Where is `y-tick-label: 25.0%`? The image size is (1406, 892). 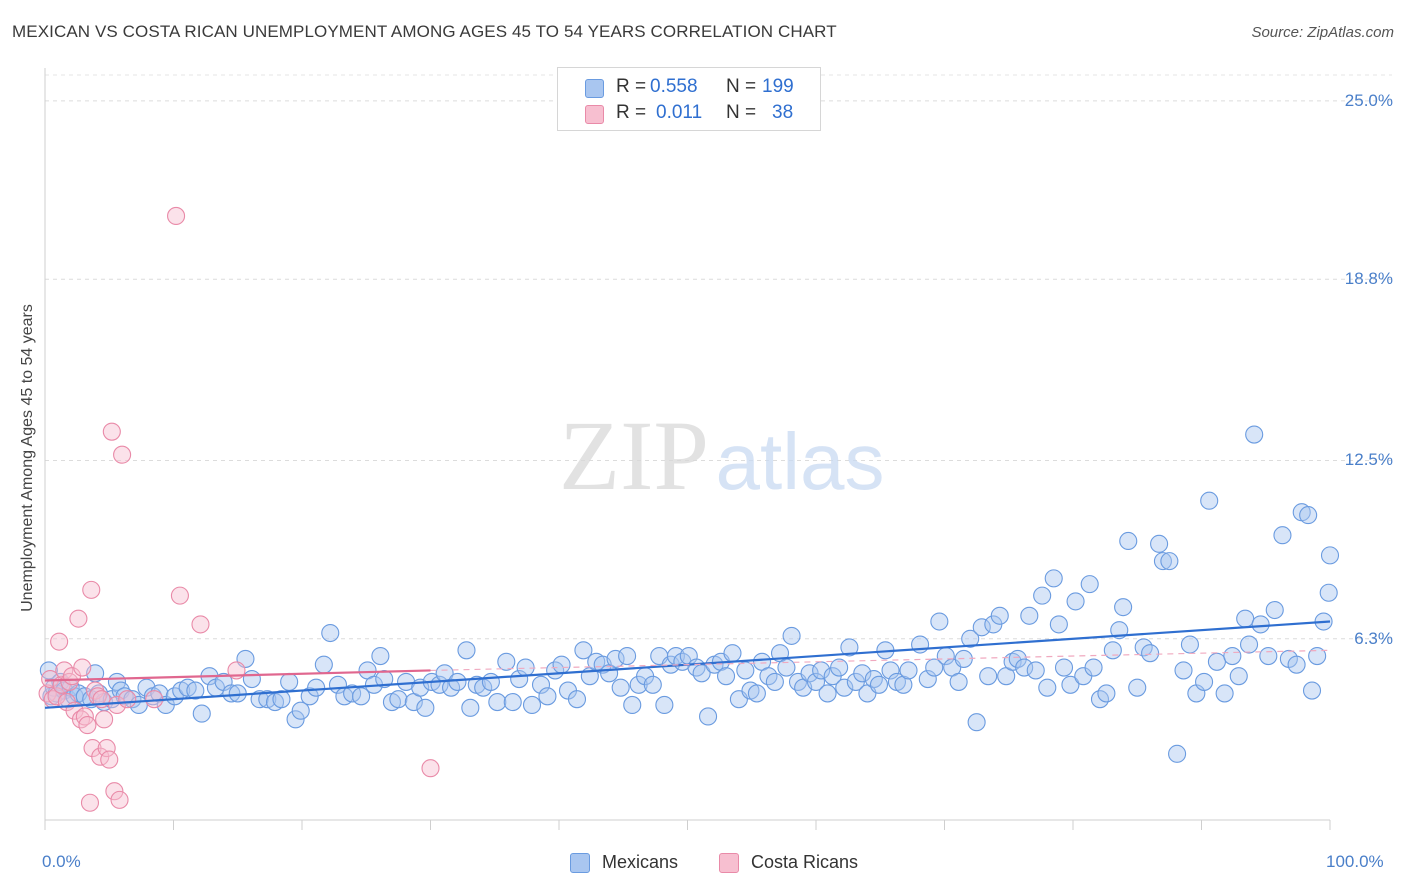
y-tick-label: 25.0% is located at coordinates (1368, 100).